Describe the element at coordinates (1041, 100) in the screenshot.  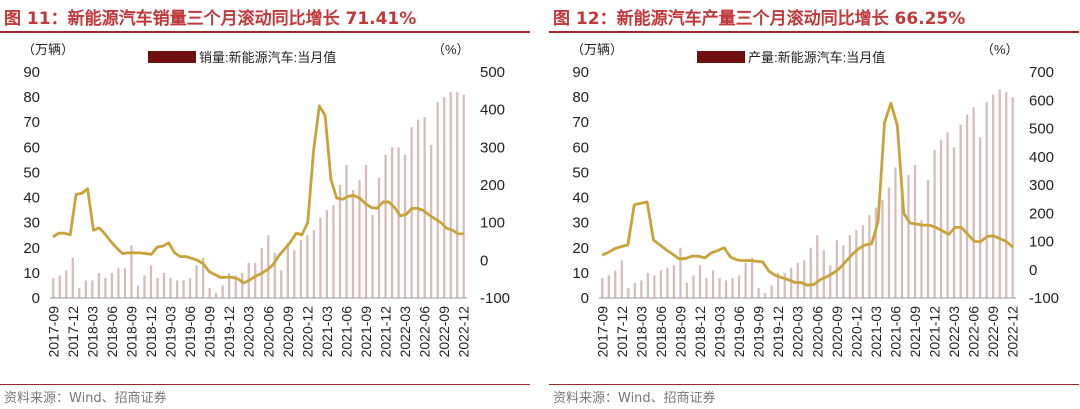
I see `right-tick-label: 600` at that location.